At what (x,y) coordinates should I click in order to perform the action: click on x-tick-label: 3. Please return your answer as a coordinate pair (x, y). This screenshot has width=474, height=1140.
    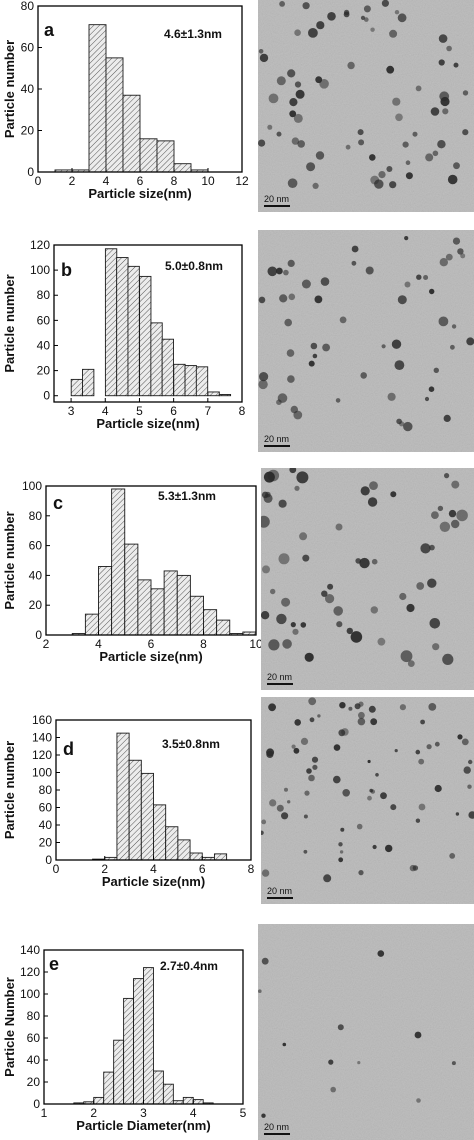
    Looking at the image, I should click on (143, 1113).